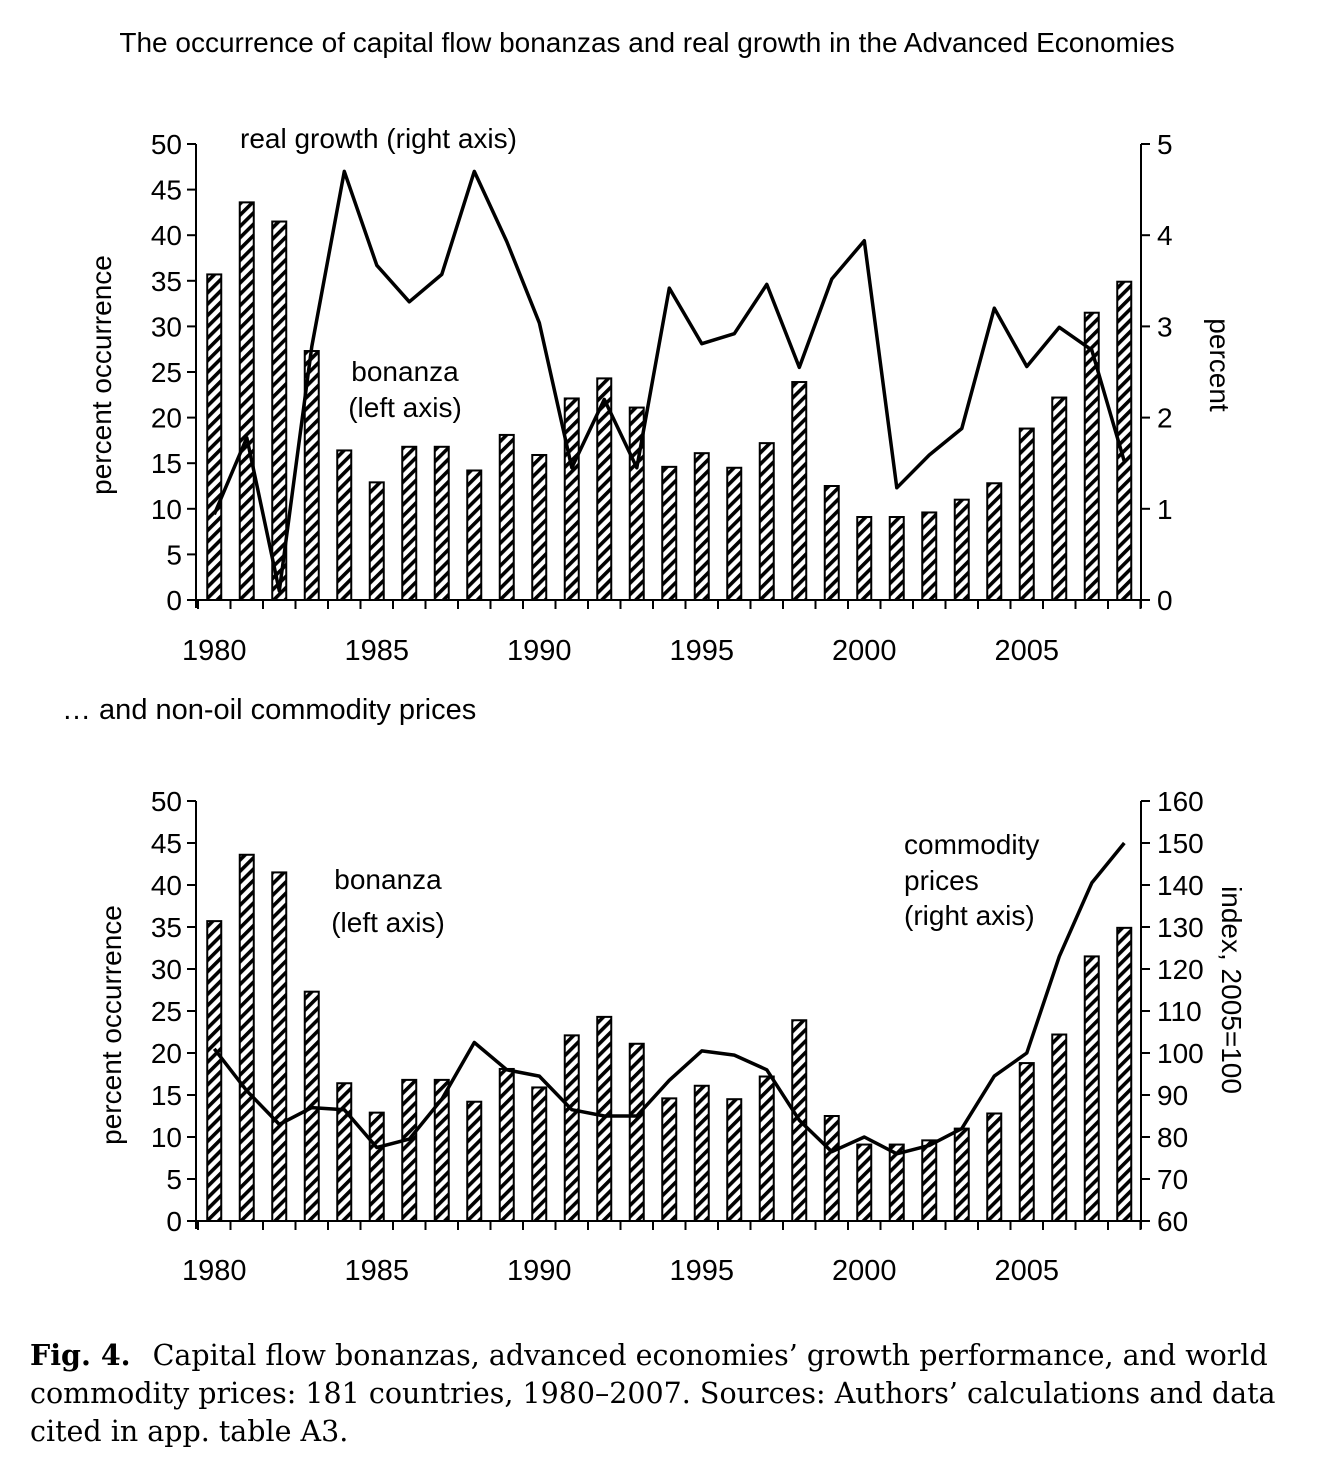 The image size is (1343, 1470). I want to click on commodity-series-label: commodity, so click(971, 844).